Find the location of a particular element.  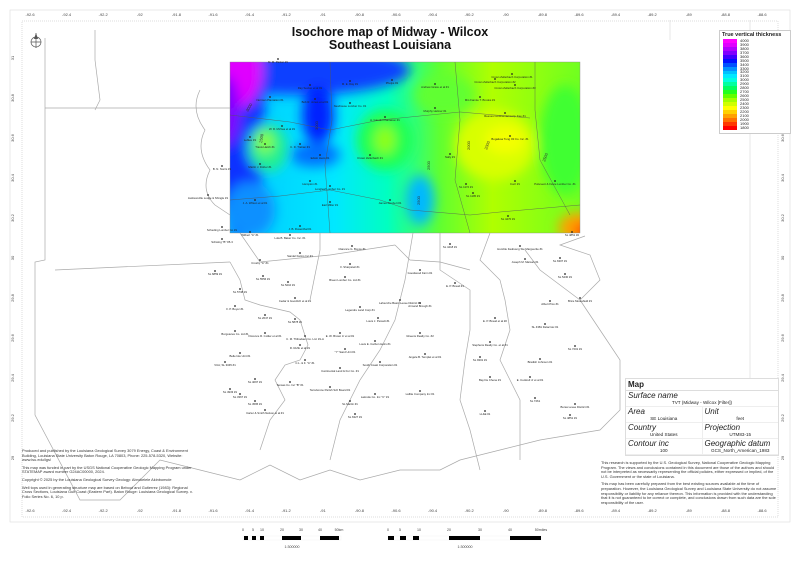

longitude-tick-label: -89.8 is located at coordinates (543, 510).